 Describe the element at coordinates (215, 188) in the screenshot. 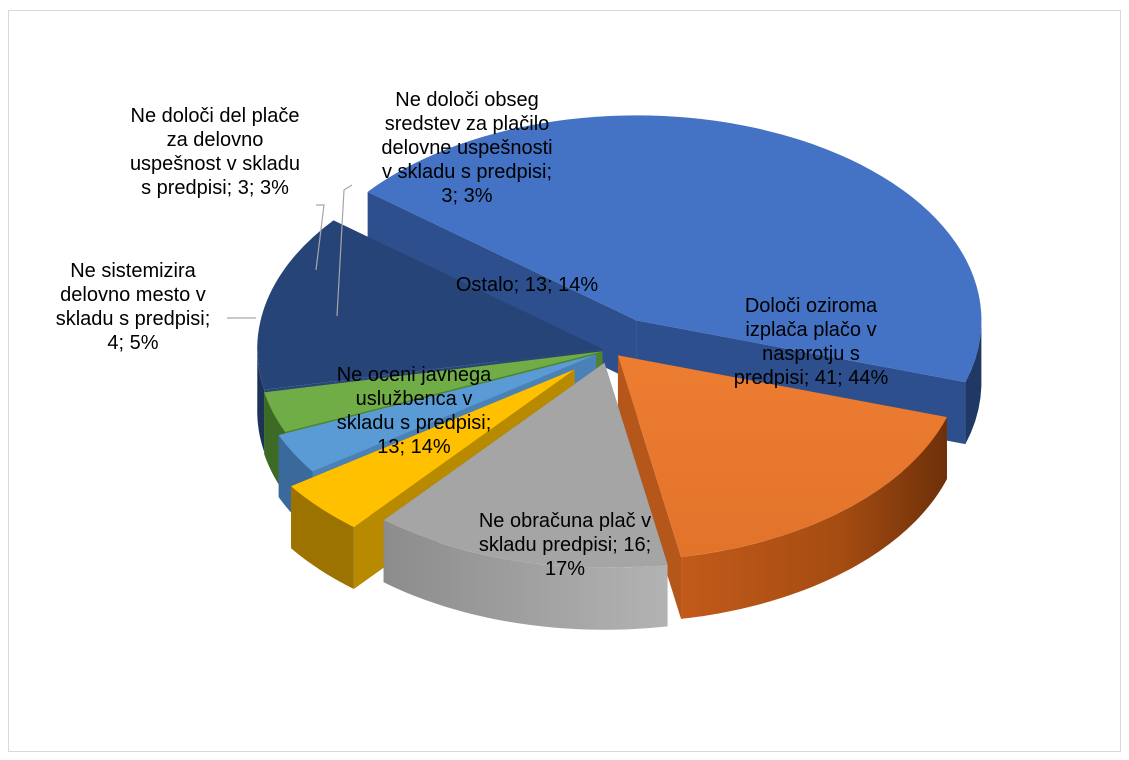

I see `data-label-5-line-3: s predpisi; 3; 3%` at that location.